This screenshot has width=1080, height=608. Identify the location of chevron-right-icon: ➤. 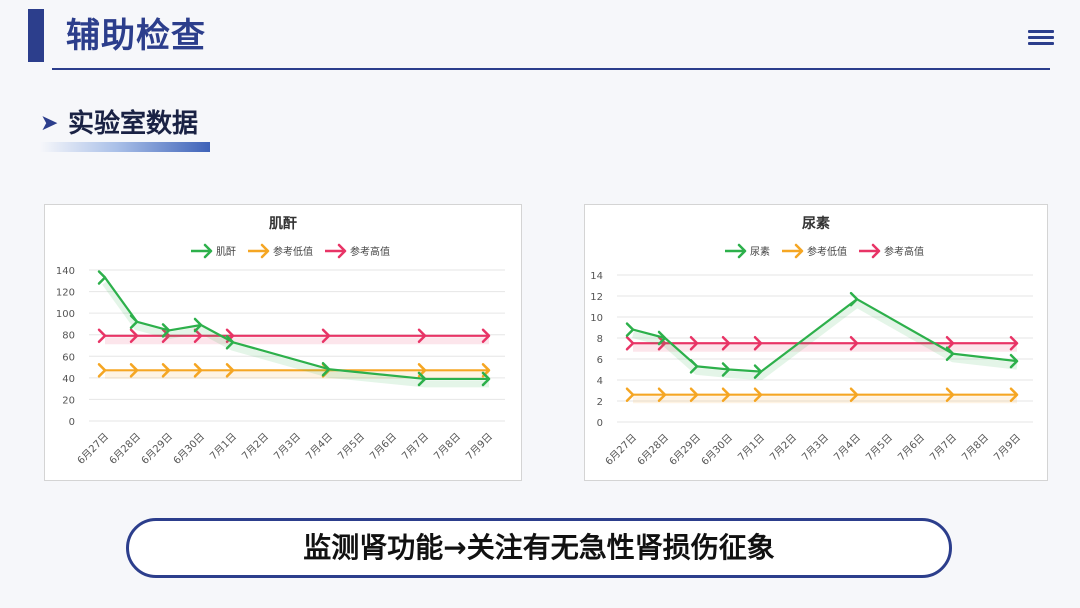
(49, 123).